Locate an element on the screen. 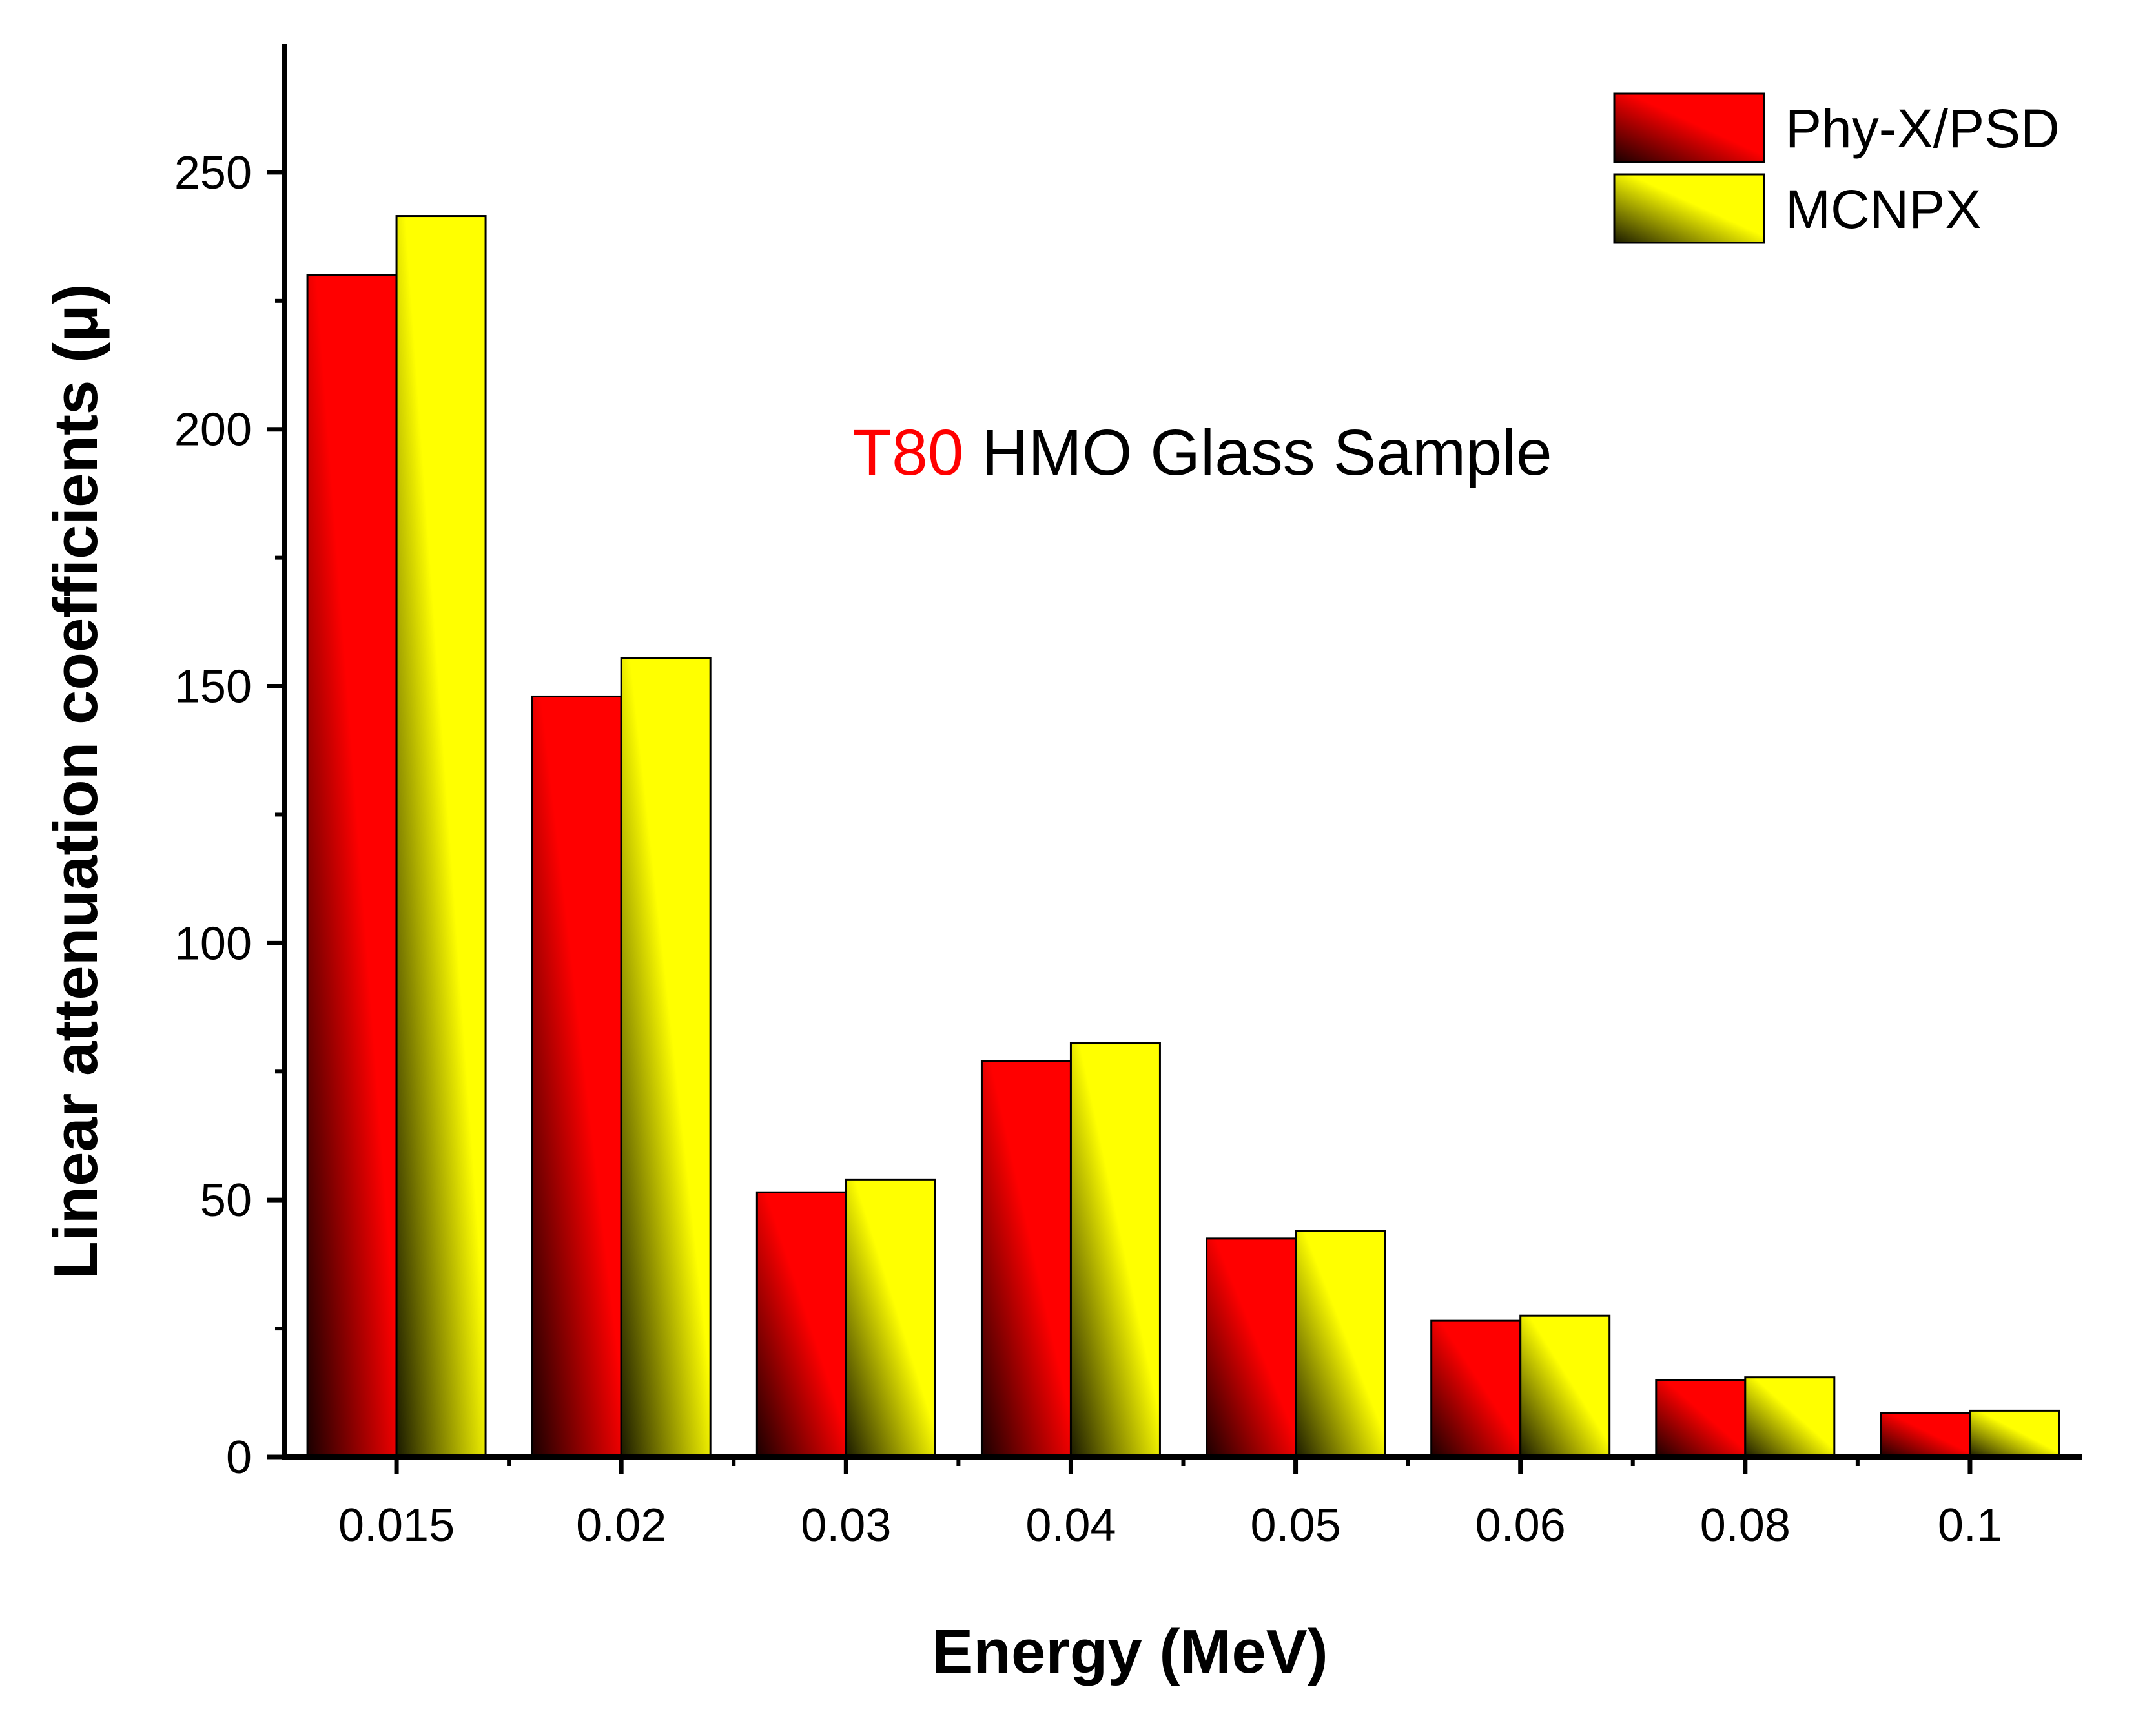 The width and height of the screenshot is (2156, 1714). annotation-rest: HMO Glass Sample is located at coordinates (1258, 453).